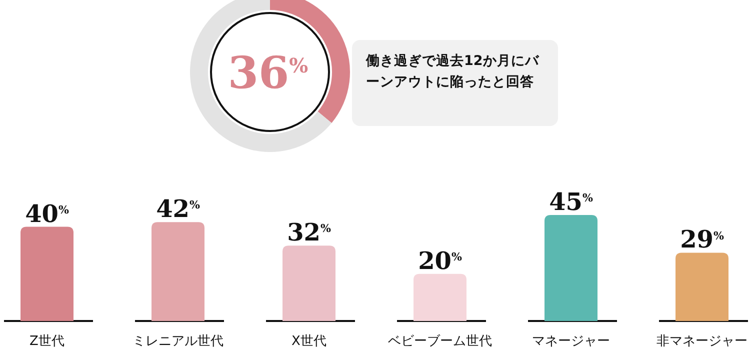 This screenshot has height=349, width=754. What do you see at coordinates (178, 209) in the screenshot?
I see `data-label: 42$^{%}$` at bounding box center [178, 209].